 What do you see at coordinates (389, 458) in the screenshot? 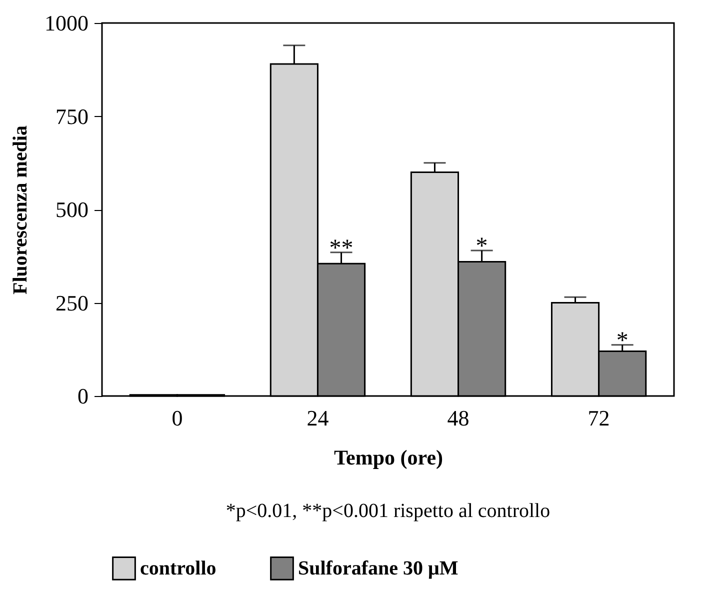
I see `x-axis-title: Tempo (ore)` at bounding box center [389, 458].